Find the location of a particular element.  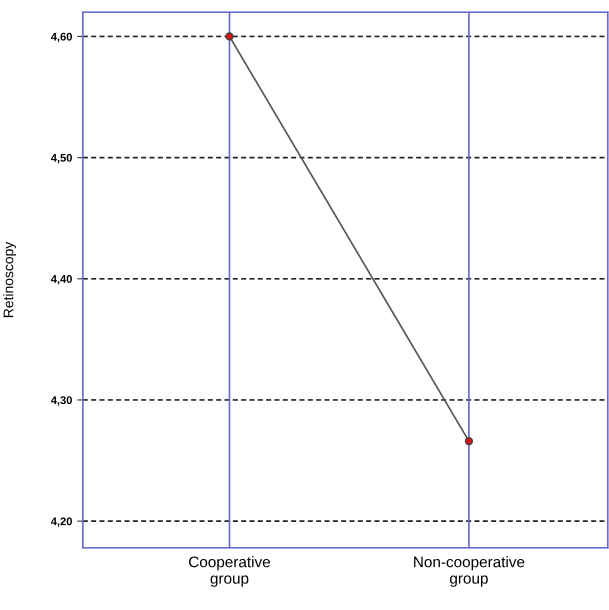

y-tick-label: 4,60 is located at coordinates (61, 37).